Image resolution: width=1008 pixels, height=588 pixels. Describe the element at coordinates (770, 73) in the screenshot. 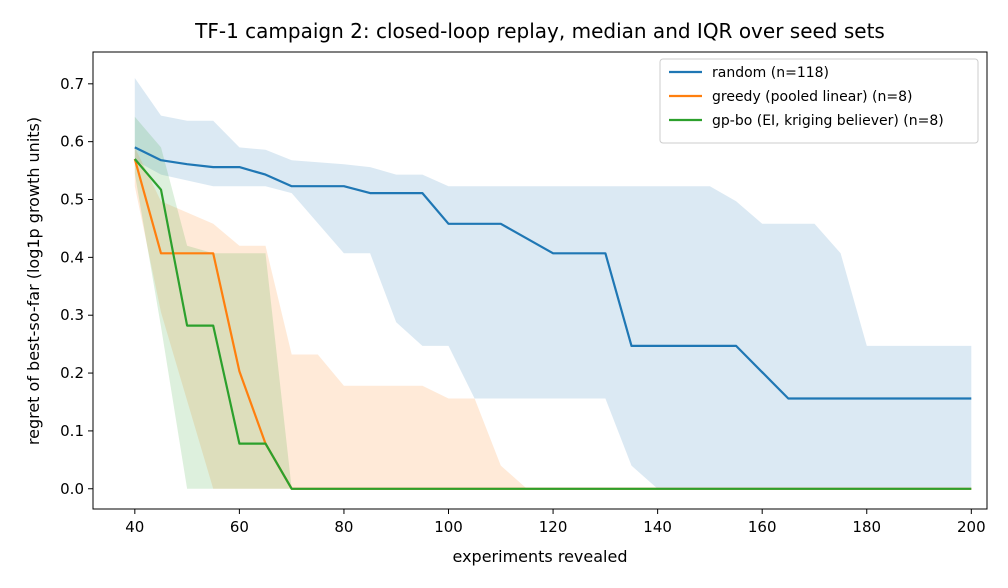

I see `legend-label-0: random (n=118)` at that location.